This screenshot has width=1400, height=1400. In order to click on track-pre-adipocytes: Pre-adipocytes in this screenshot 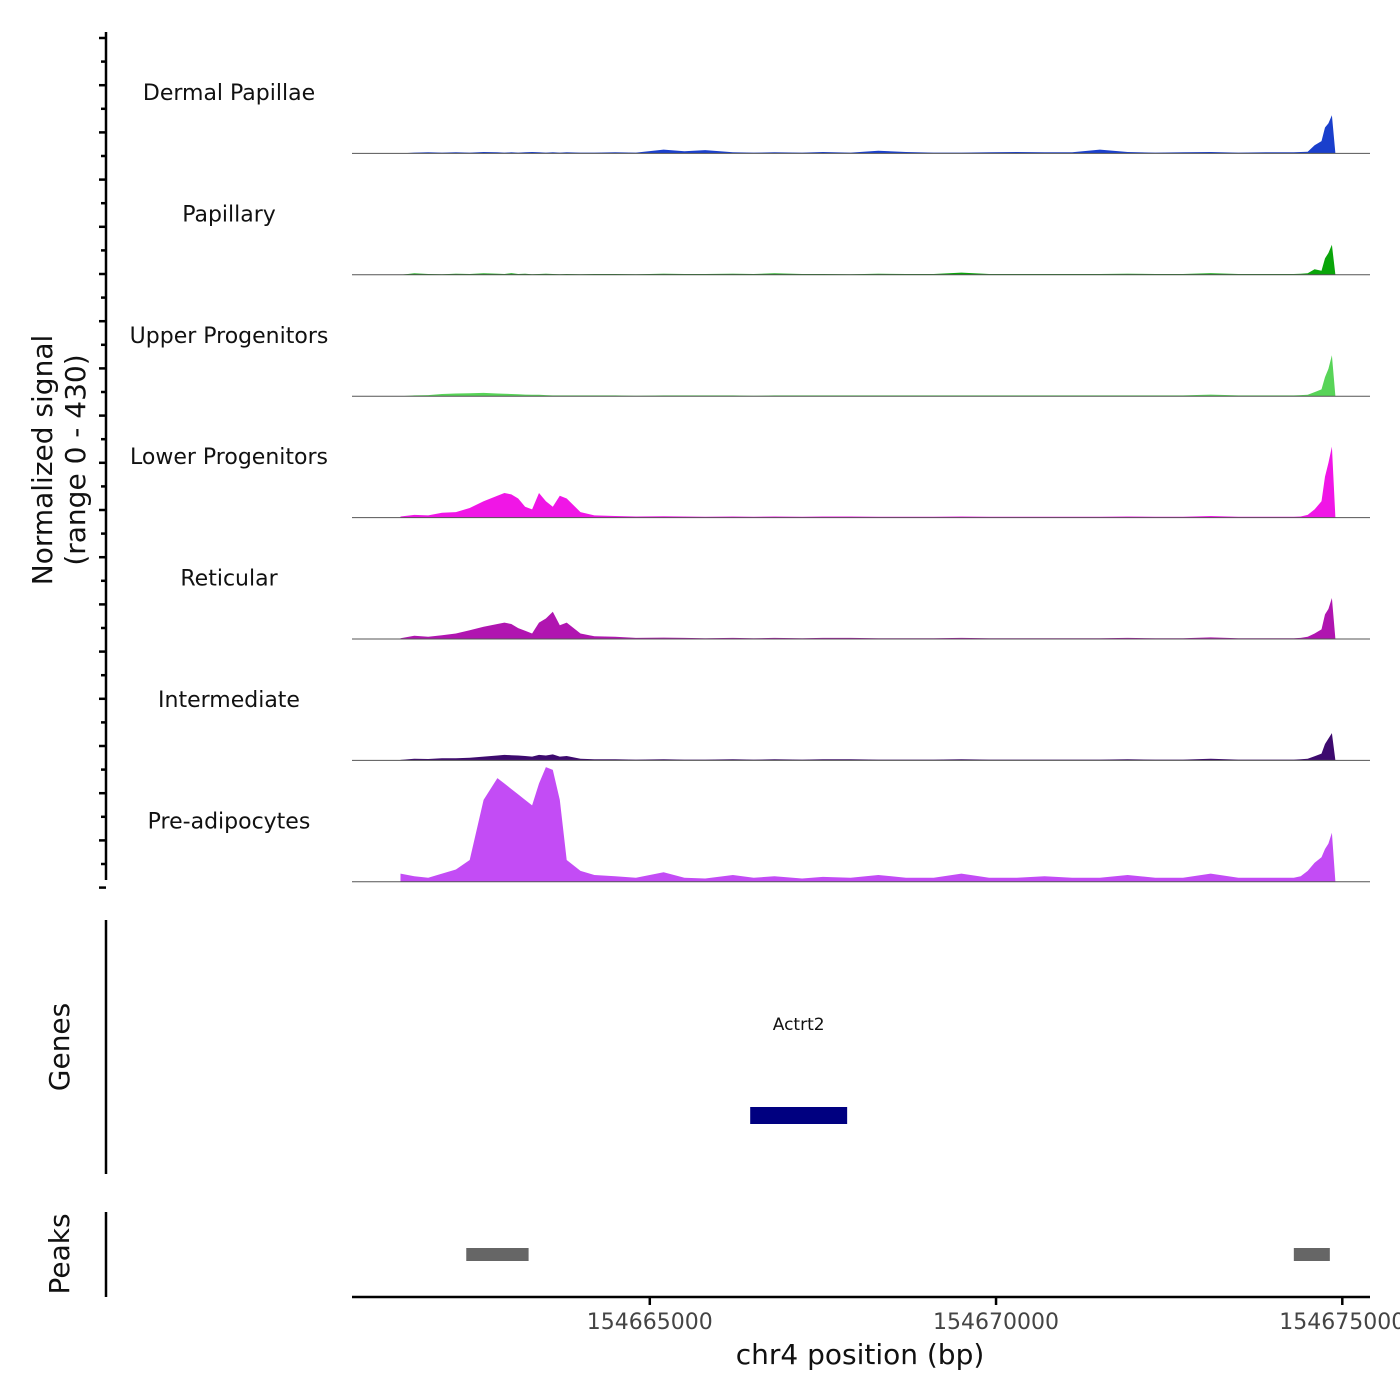, I will do `click(759, 825)`.